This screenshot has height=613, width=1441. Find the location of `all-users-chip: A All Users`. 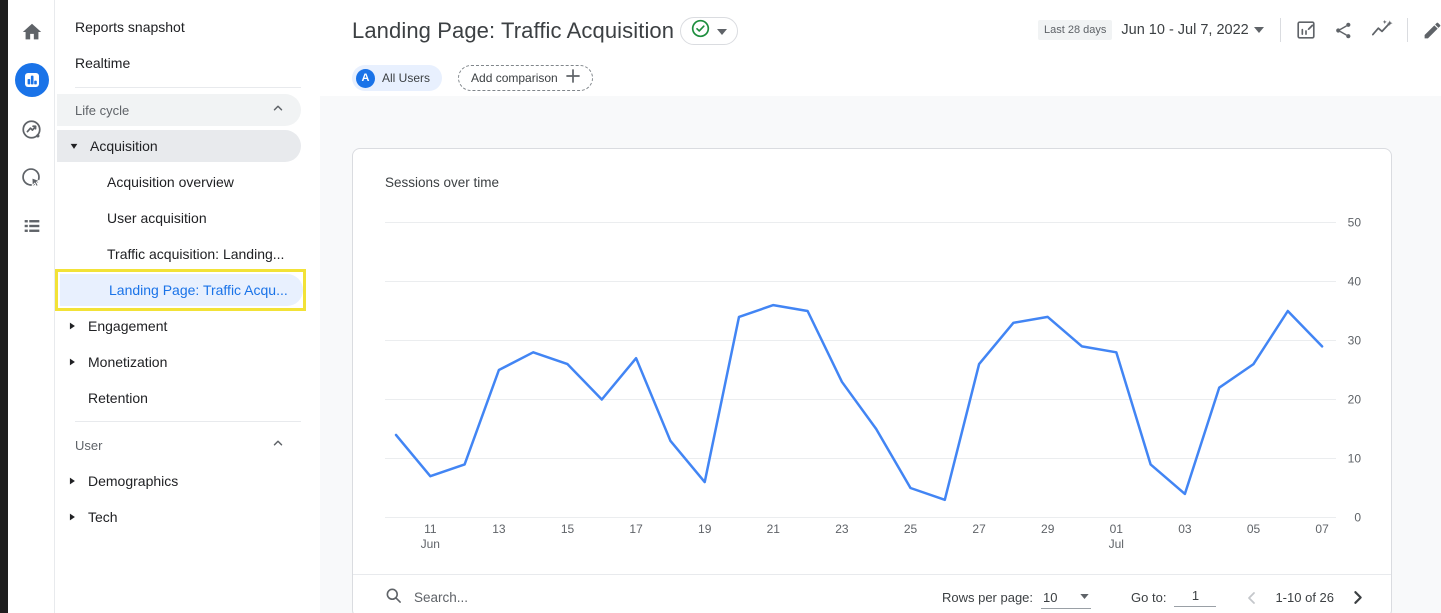

all-users-chip: A All Users is located at coordinates (397, 78).